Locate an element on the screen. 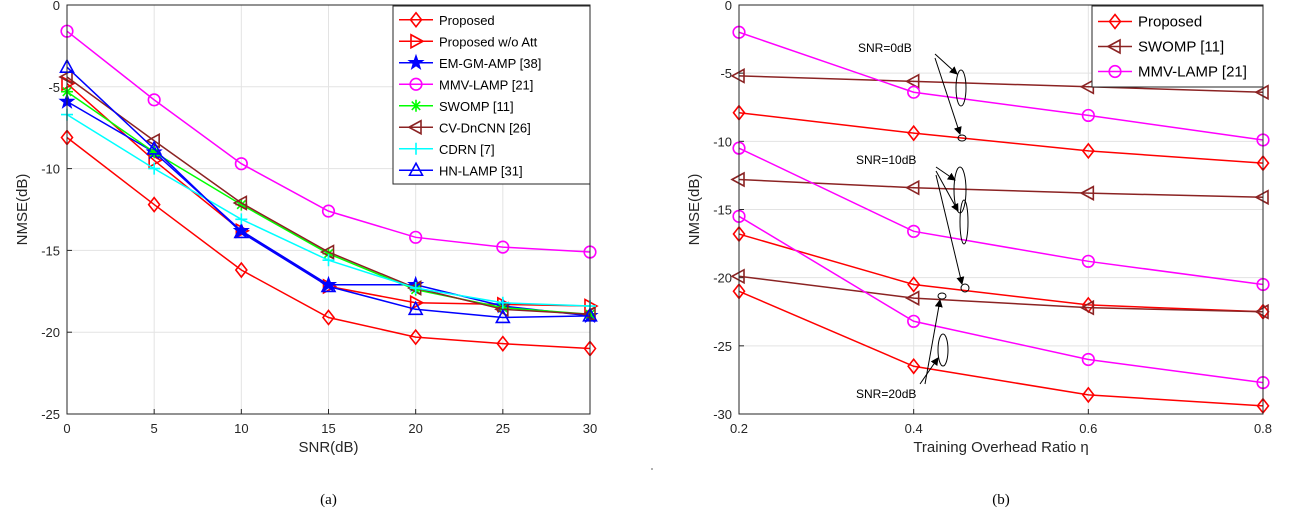 Image resolution: width=1295 pixels, height=525 pixels. x-tick-label: 0.2 is located at coordinates (739, 428).